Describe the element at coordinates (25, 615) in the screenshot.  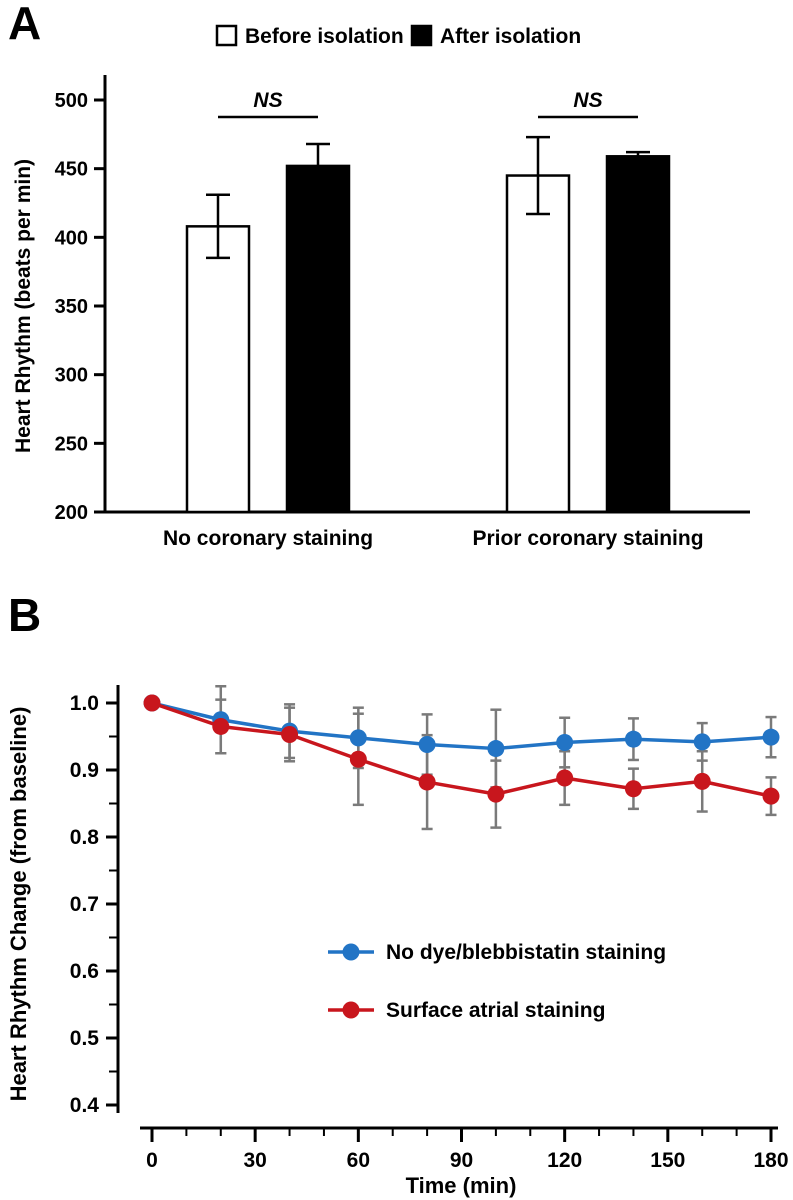
I see `panel-b-label: B` at that location.